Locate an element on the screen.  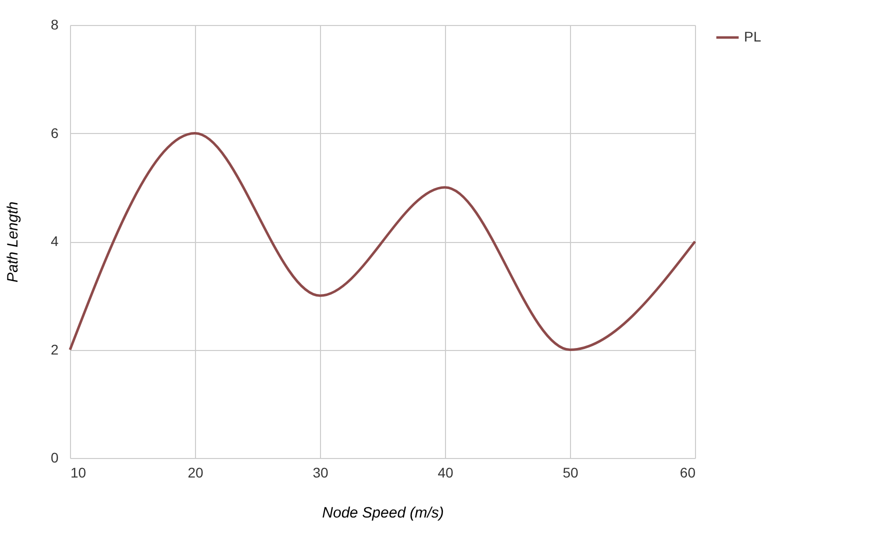
y-tick-label: 8 is located at coordinates (54, 24).